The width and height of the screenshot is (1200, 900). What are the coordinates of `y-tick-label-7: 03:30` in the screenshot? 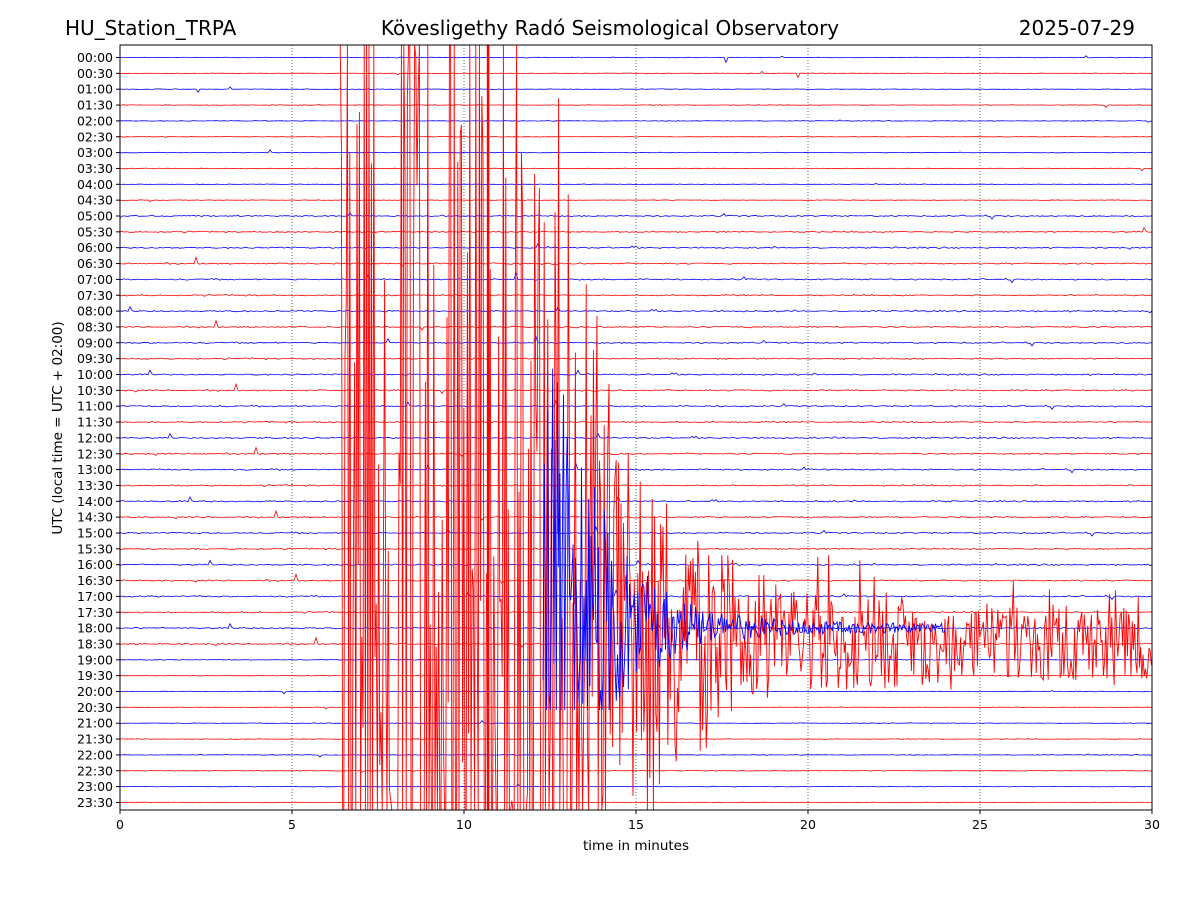 It's located at (95, 168).